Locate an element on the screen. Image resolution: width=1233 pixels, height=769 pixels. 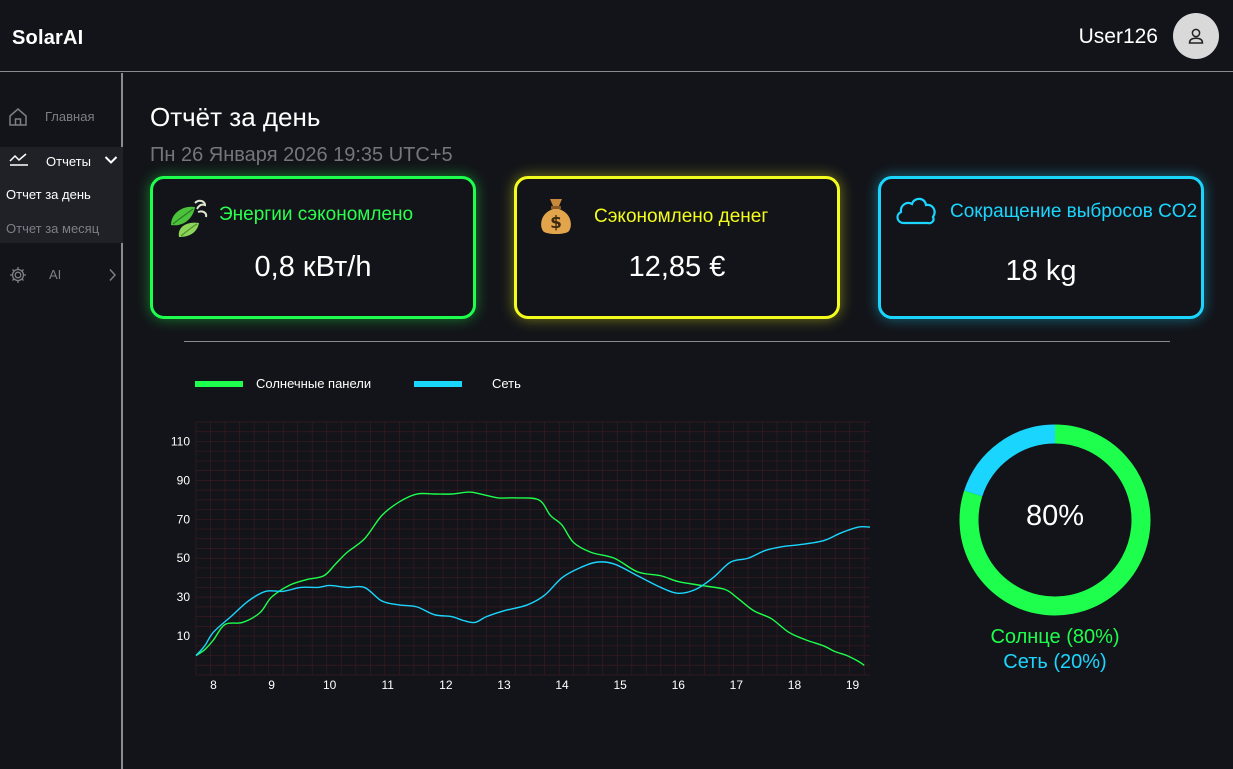
top-bar: SolarAI User126 is located at coordinates (616, 36).